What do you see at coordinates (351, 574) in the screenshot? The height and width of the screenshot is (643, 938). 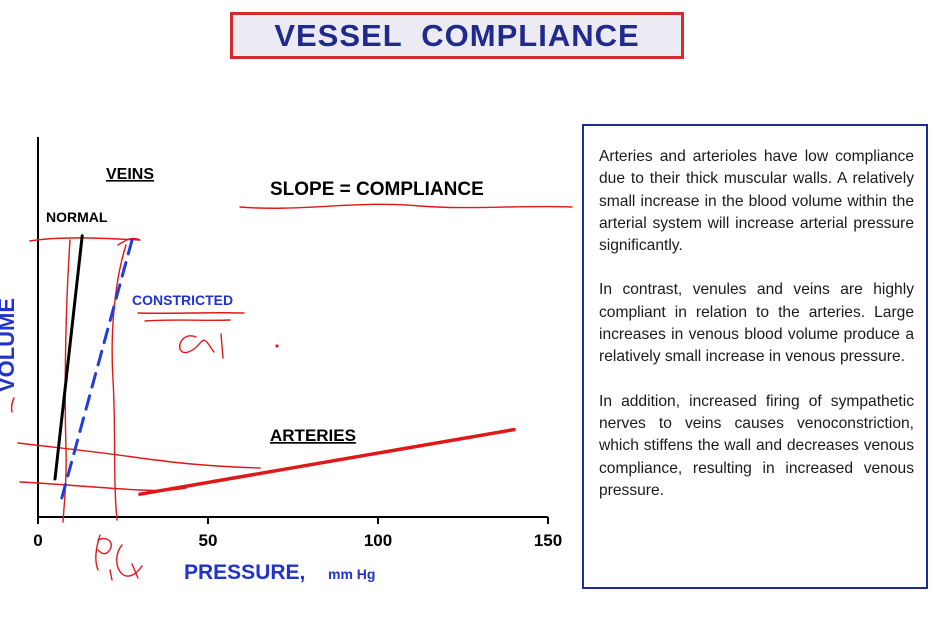 I see `x-axis-units: mm Hg` at bounding box center [351, 574].